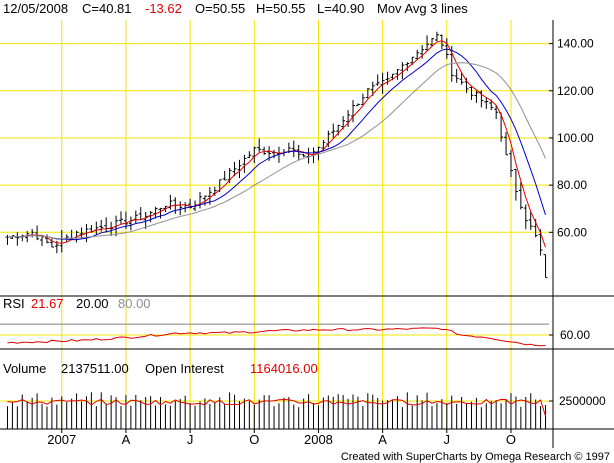 The image size is (614, 463). What do you see at coordinates (61, 439) in the screenshot?
I see `x-tick-label: 2007` at bounding box center [61, 439].